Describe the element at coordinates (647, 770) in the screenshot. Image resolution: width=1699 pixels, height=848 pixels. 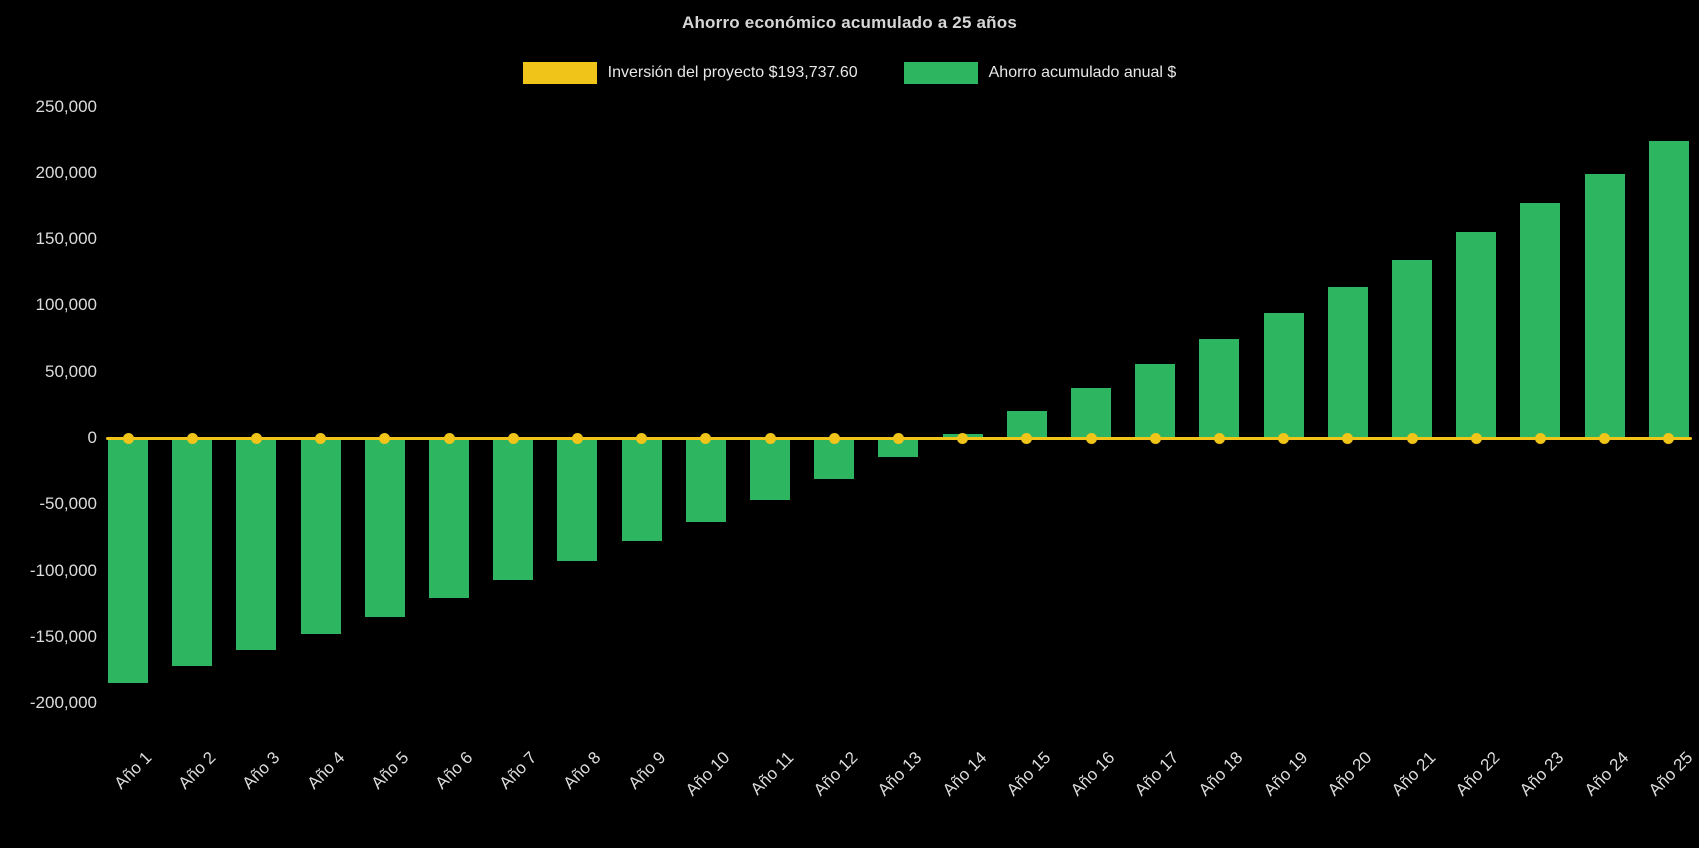
I see `x-tick-label-year-9: Año 9` at that location.